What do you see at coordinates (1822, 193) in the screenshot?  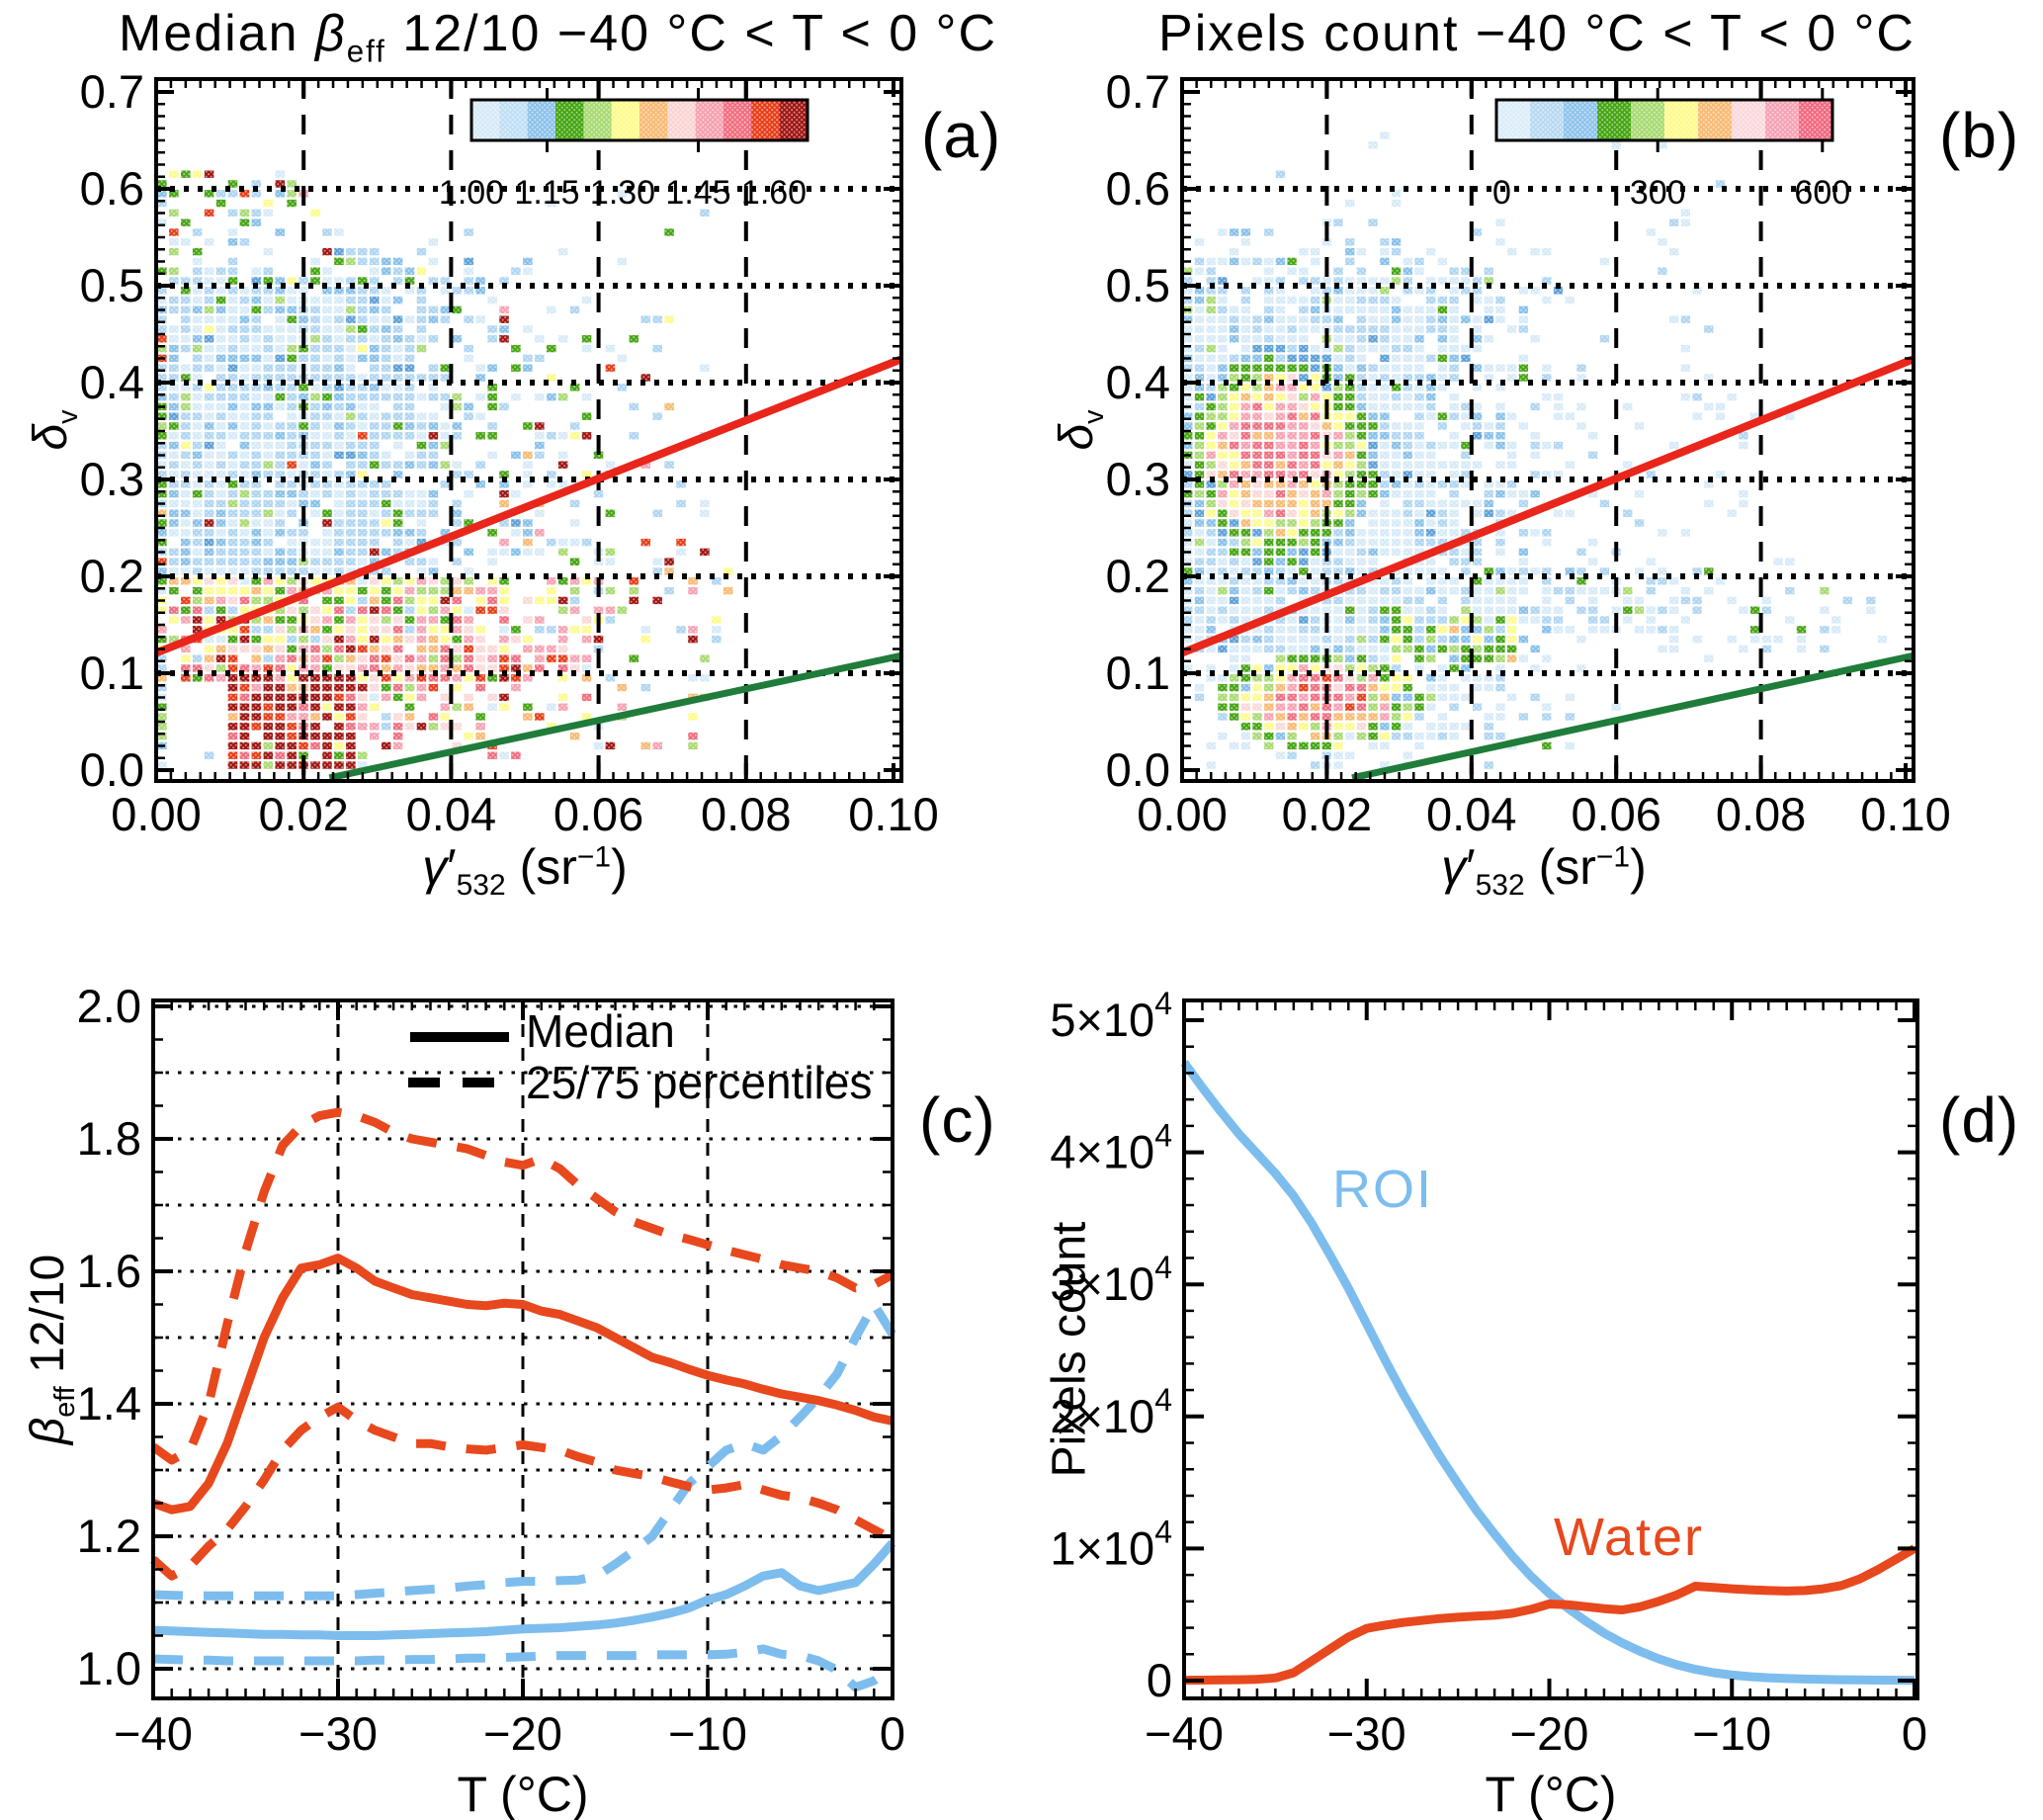 I see `colorbar-label: 600` at bounding box center [1822, 193].